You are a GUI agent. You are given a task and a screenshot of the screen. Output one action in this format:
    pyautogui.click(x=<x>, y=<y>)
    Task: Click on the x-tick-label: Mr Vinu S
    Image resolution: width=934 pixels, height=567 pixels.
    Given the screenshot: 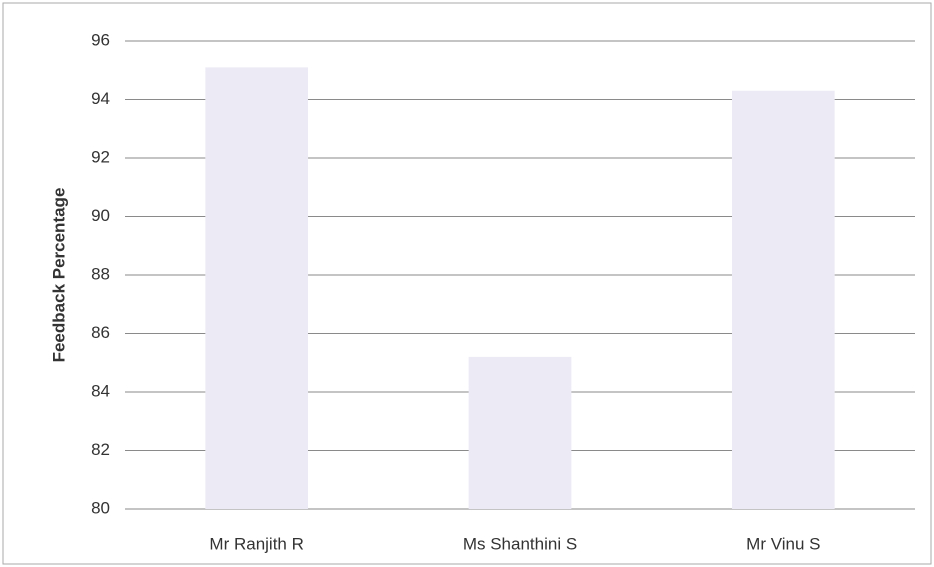 What is the action you would take?
    pyautogui.click(x=783, y=543)
    